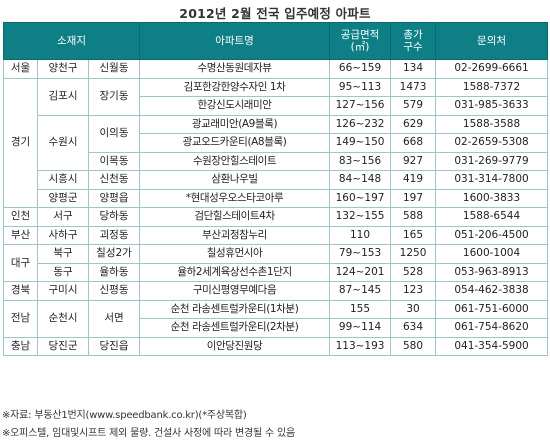 The width and height of the screenshot is (550, 441). I want to click on supply-area: 87~145, so click(360, 291).